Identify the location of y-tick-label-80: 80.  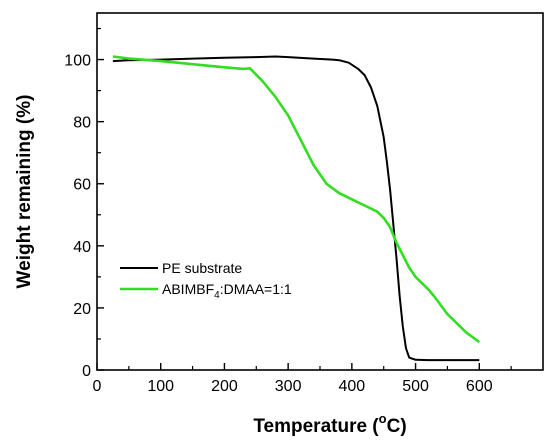
(82, 123).